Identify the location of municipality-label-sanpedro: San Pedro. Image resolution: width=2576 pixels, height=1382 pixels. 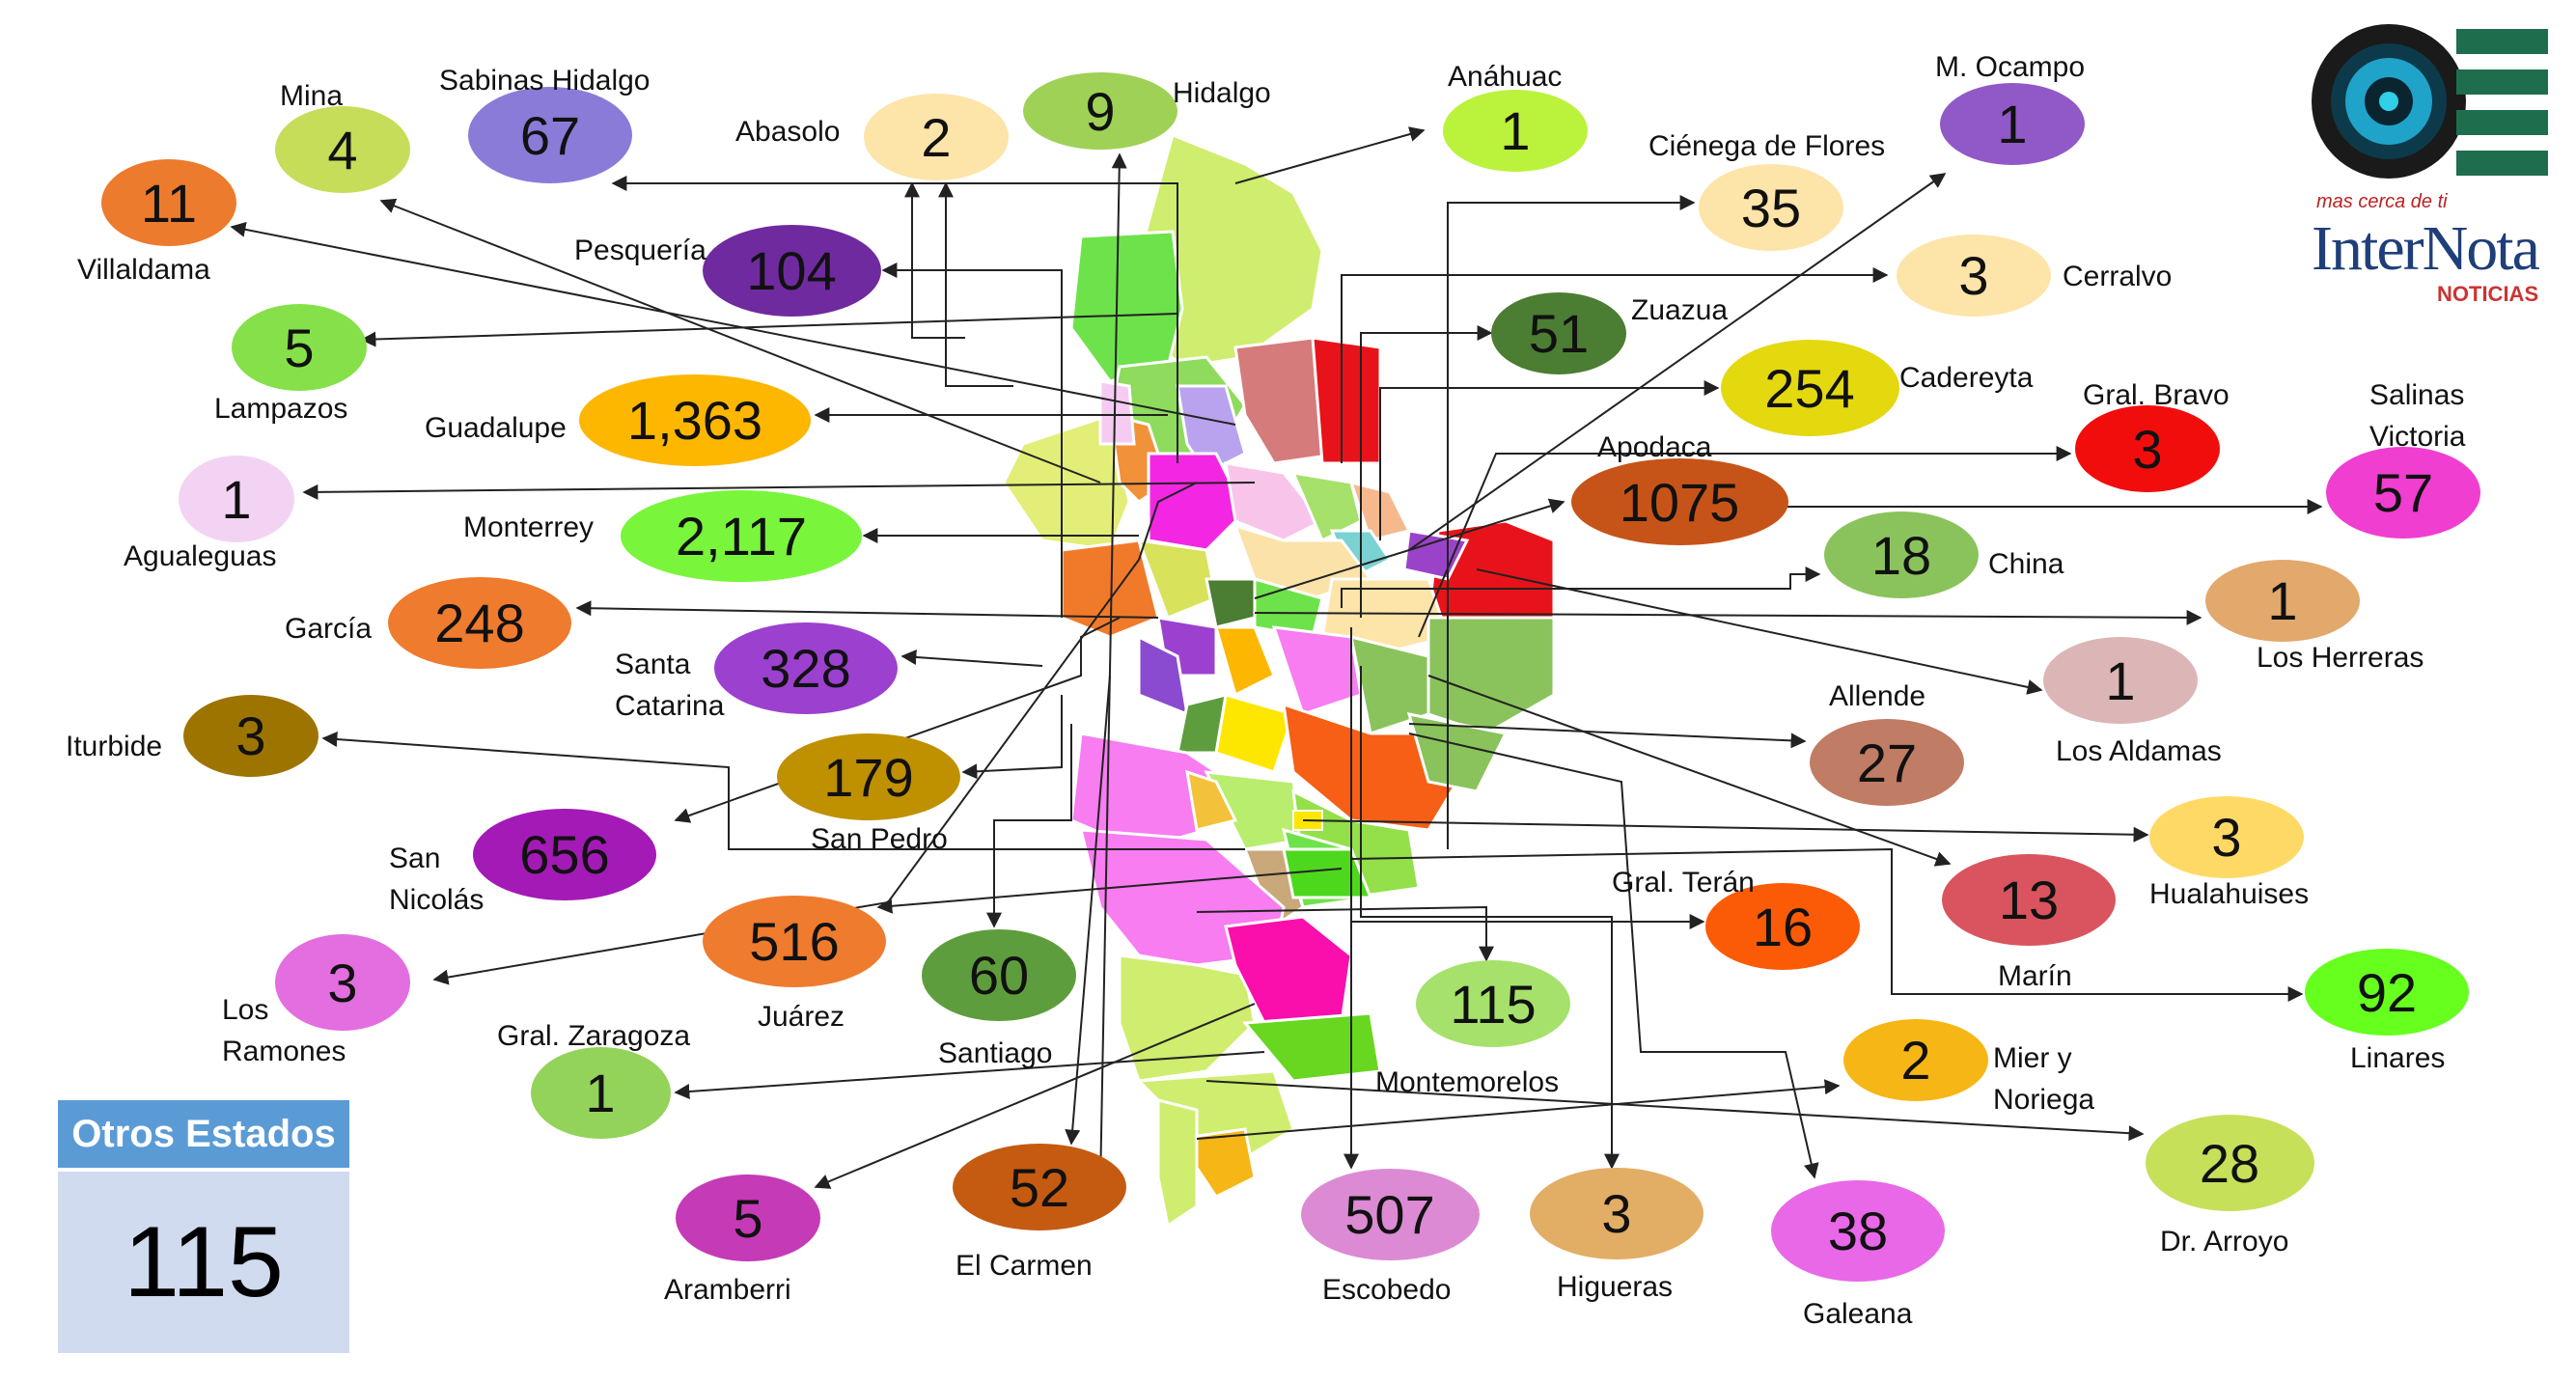
(879, 839).